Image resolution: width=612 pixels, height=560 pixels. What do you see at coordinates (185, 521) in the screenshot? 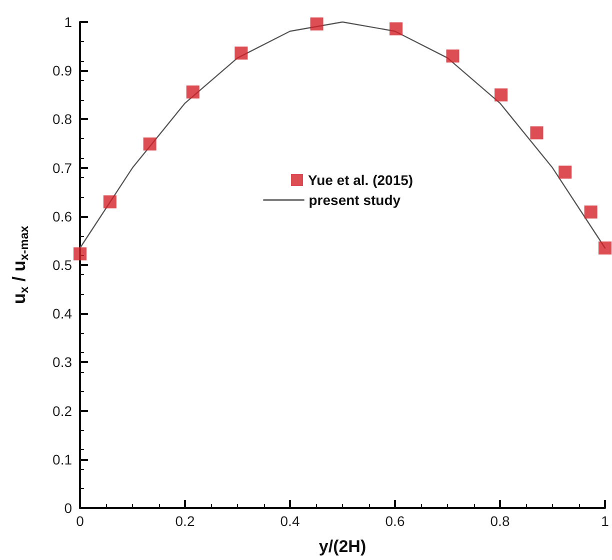
I see `x-tick-label: 0.2` at bounding box center [185, 521].